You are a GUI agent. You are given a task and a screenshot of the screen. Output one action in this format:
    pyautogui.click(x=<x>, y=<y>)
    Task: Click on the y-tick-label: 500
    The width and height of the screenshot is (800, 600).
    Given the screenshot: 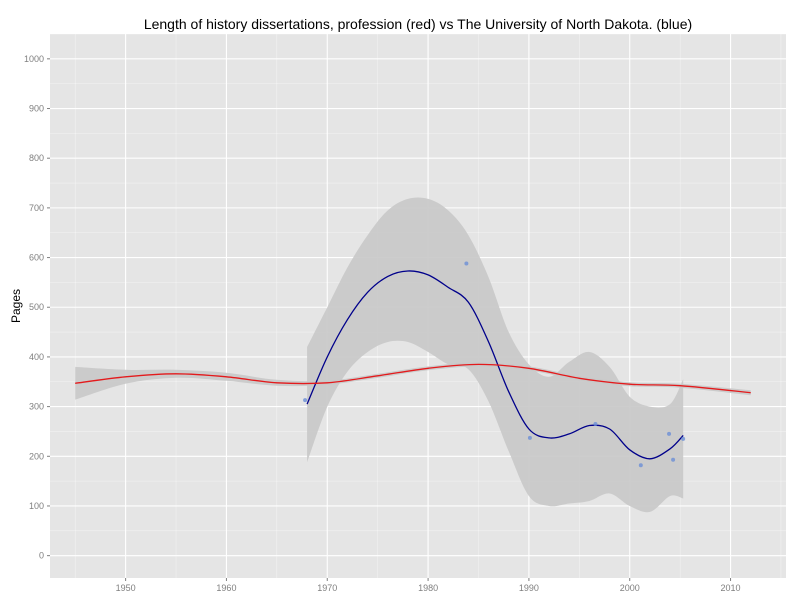 What is the action you would take?
    pyautogui.click(x=36, y=307)
    